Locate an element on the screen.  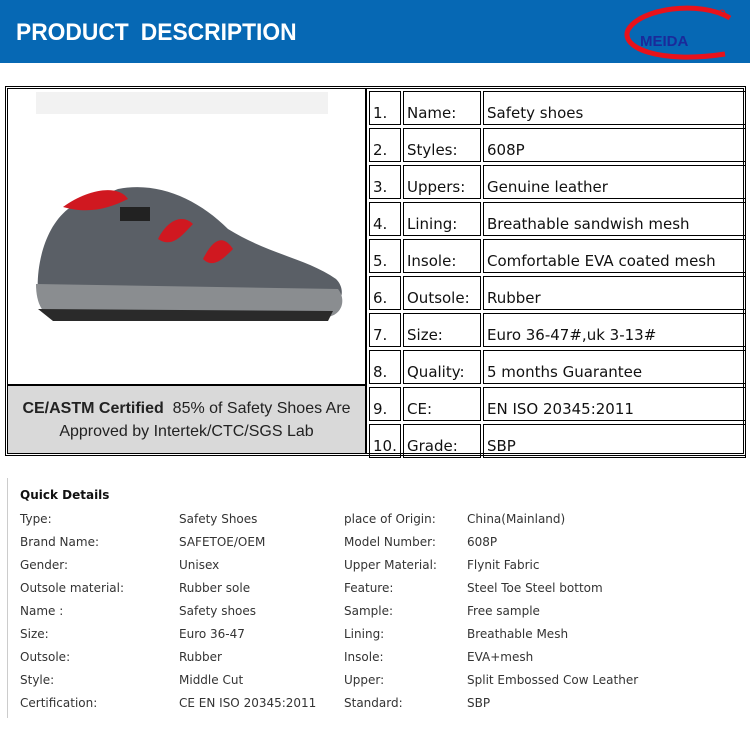
spec-label: Styles: is located at coordinates (442, 145).